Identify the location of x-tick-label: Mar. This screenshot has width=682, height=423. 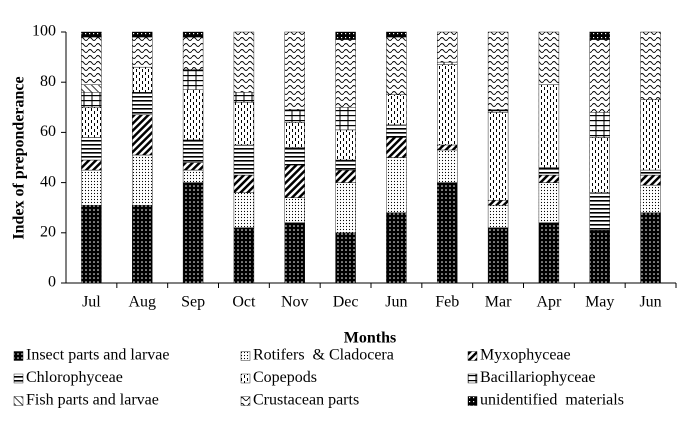
(498, 302).